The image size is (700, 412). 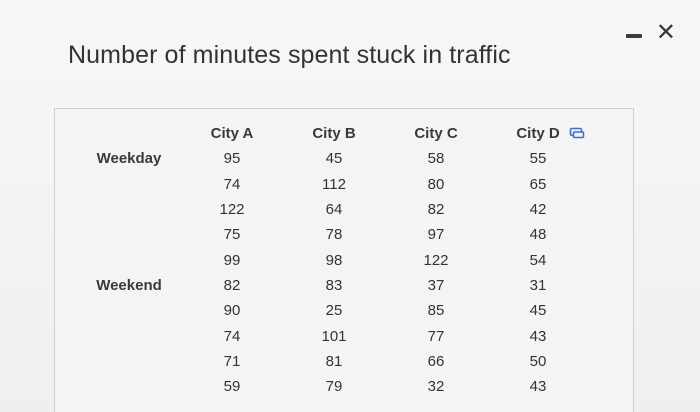 What do you see at coordinates (311, 209) in the screenshot?
I see `table-row: 122 64 82 42` at bounding box center [311, 209].